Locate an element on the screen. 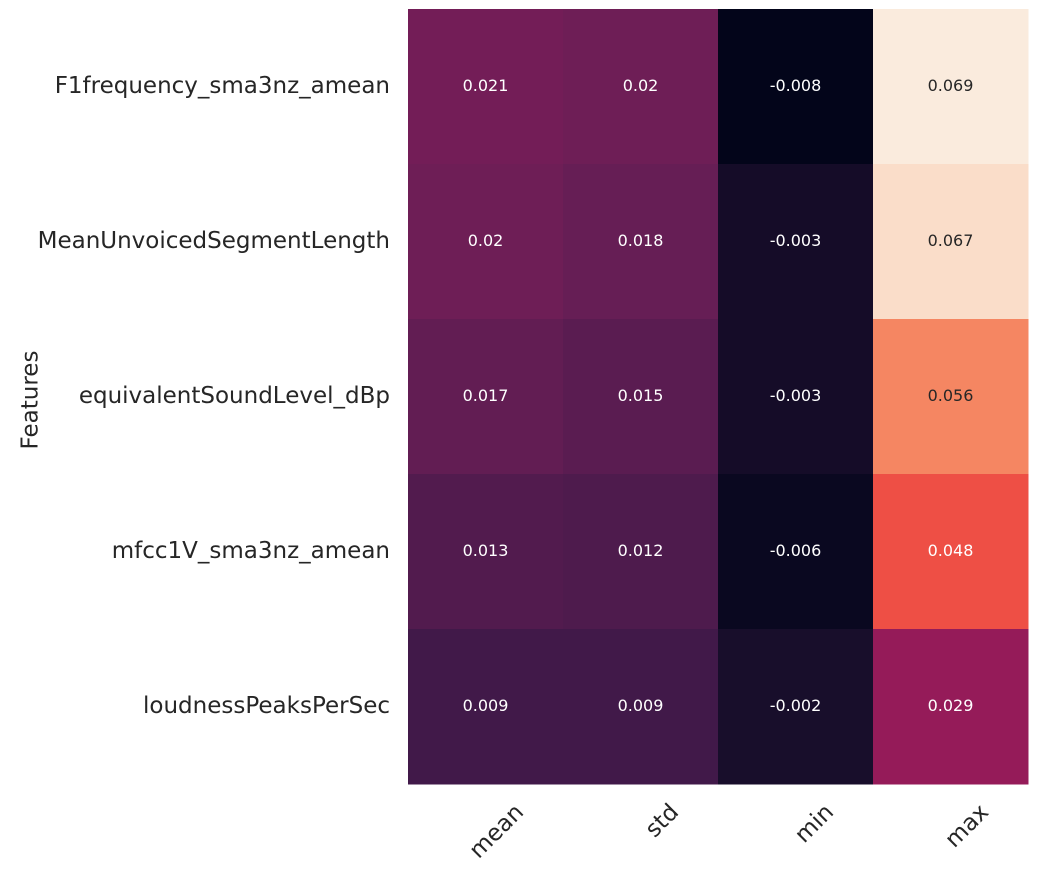 This screenshot has width=1038, height=874. heatmap-cell-label: 0.048 is located at coordinates (951, 550).